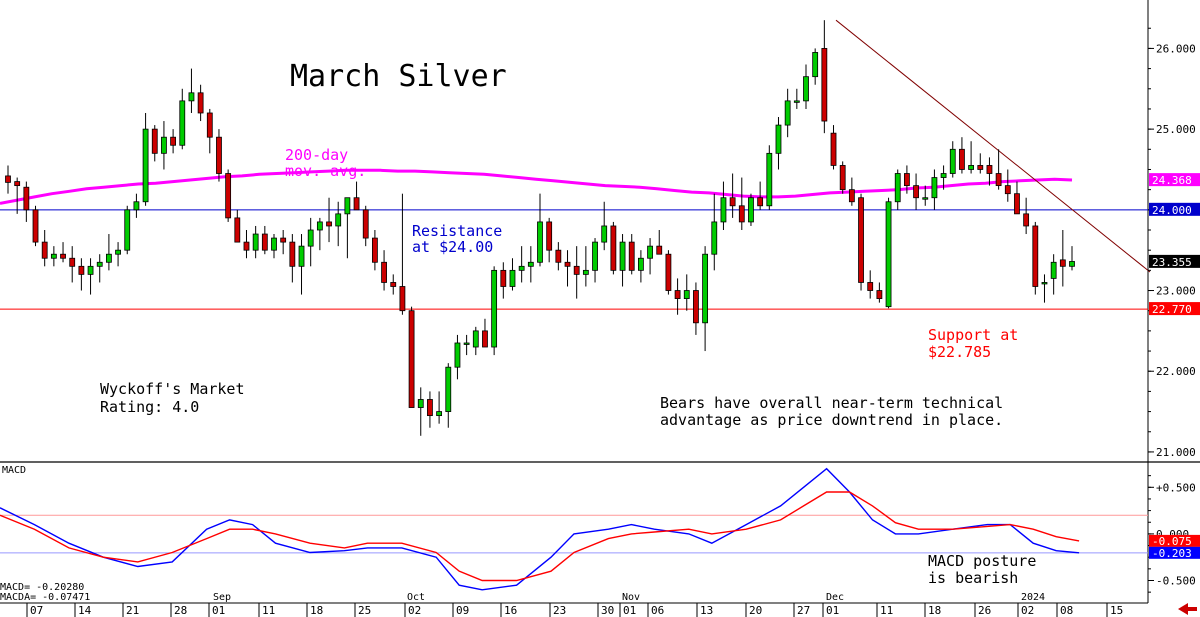  What do you see at coordinates (1176, 371) in the screenshot?
I see `price-tick-label: 22.000` at bounding box center [1176, 371].